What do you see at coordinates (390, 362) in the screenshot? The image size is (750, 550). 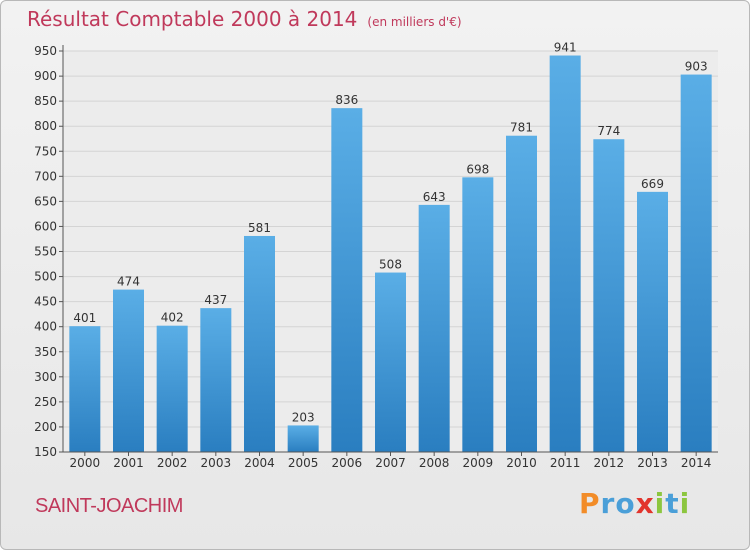 I see `bar-2007` at bounding box center [390, 362].